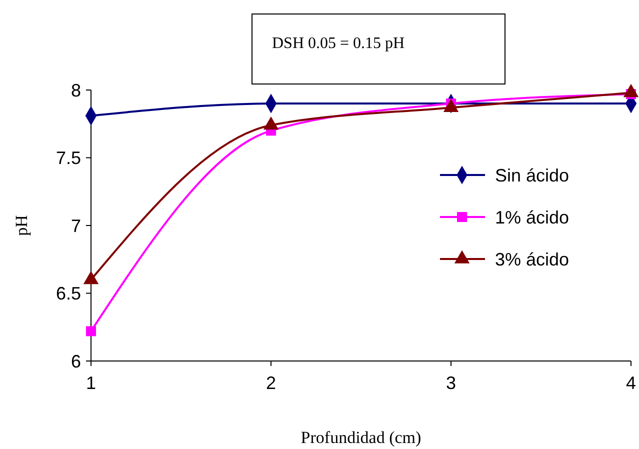  What do you see at coordinates (631, 383) in the screenshot?
I see `x-tick-label: 4` at bounding box center [631, 383].